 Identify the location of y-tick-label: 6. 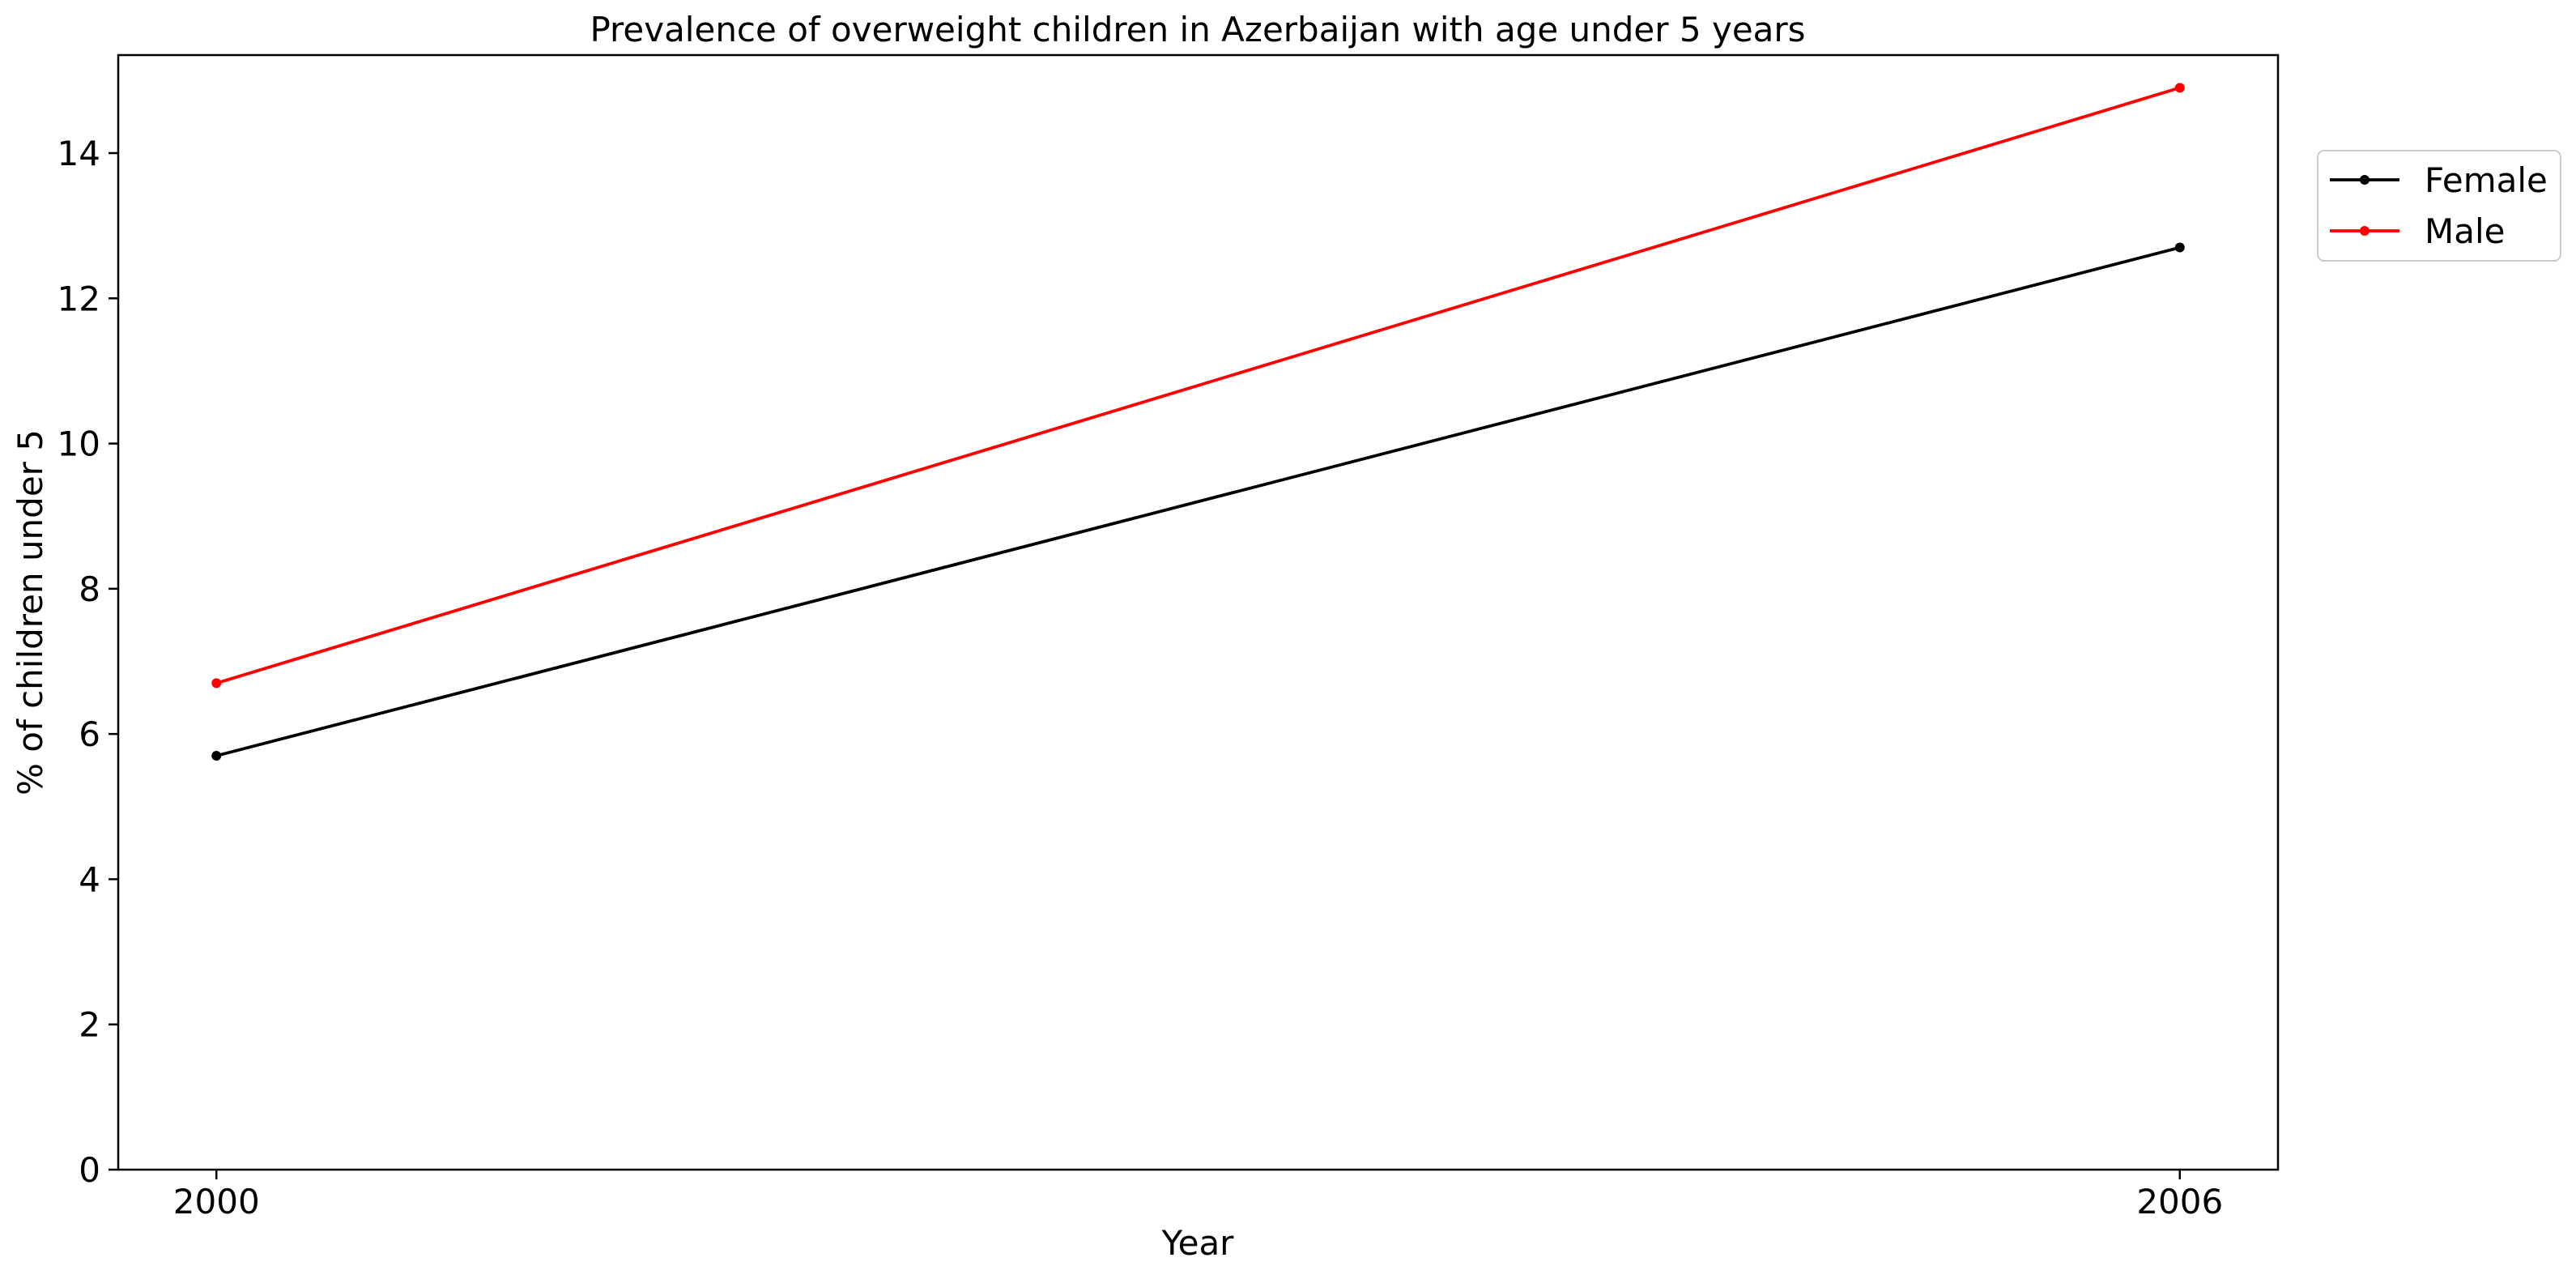
(89, 734).